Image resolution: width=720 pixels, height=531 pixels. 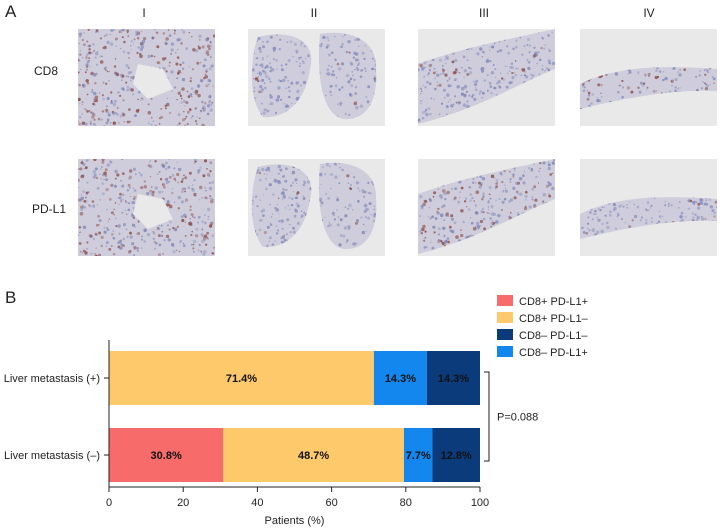 I want to click on panel-b-letter: B, so click(x=11, y=297).